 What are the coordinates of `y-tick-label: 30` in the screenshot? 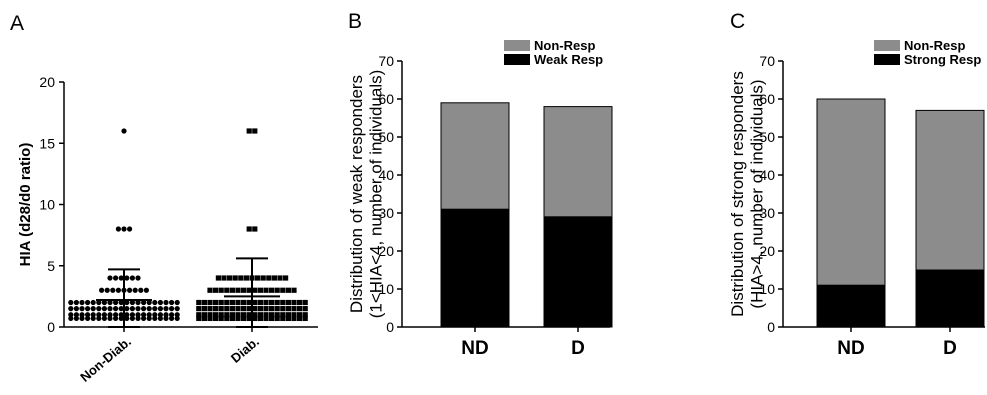 It's located at (767, 213).